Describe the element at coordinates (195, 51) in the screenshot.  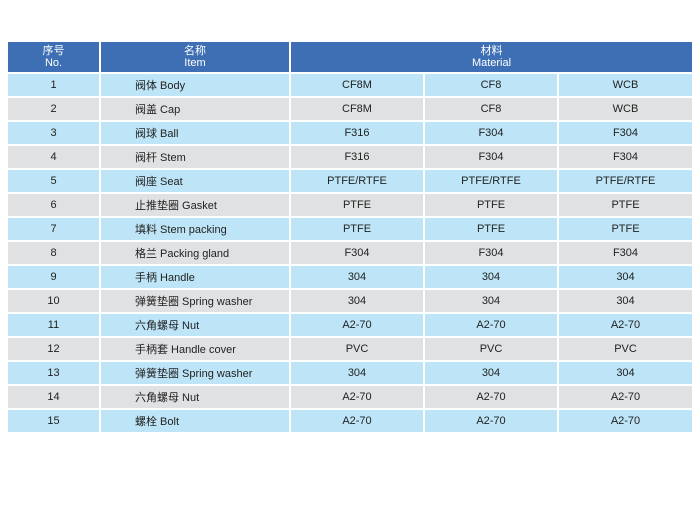
I see `header-item-cn: 名称` at that location.